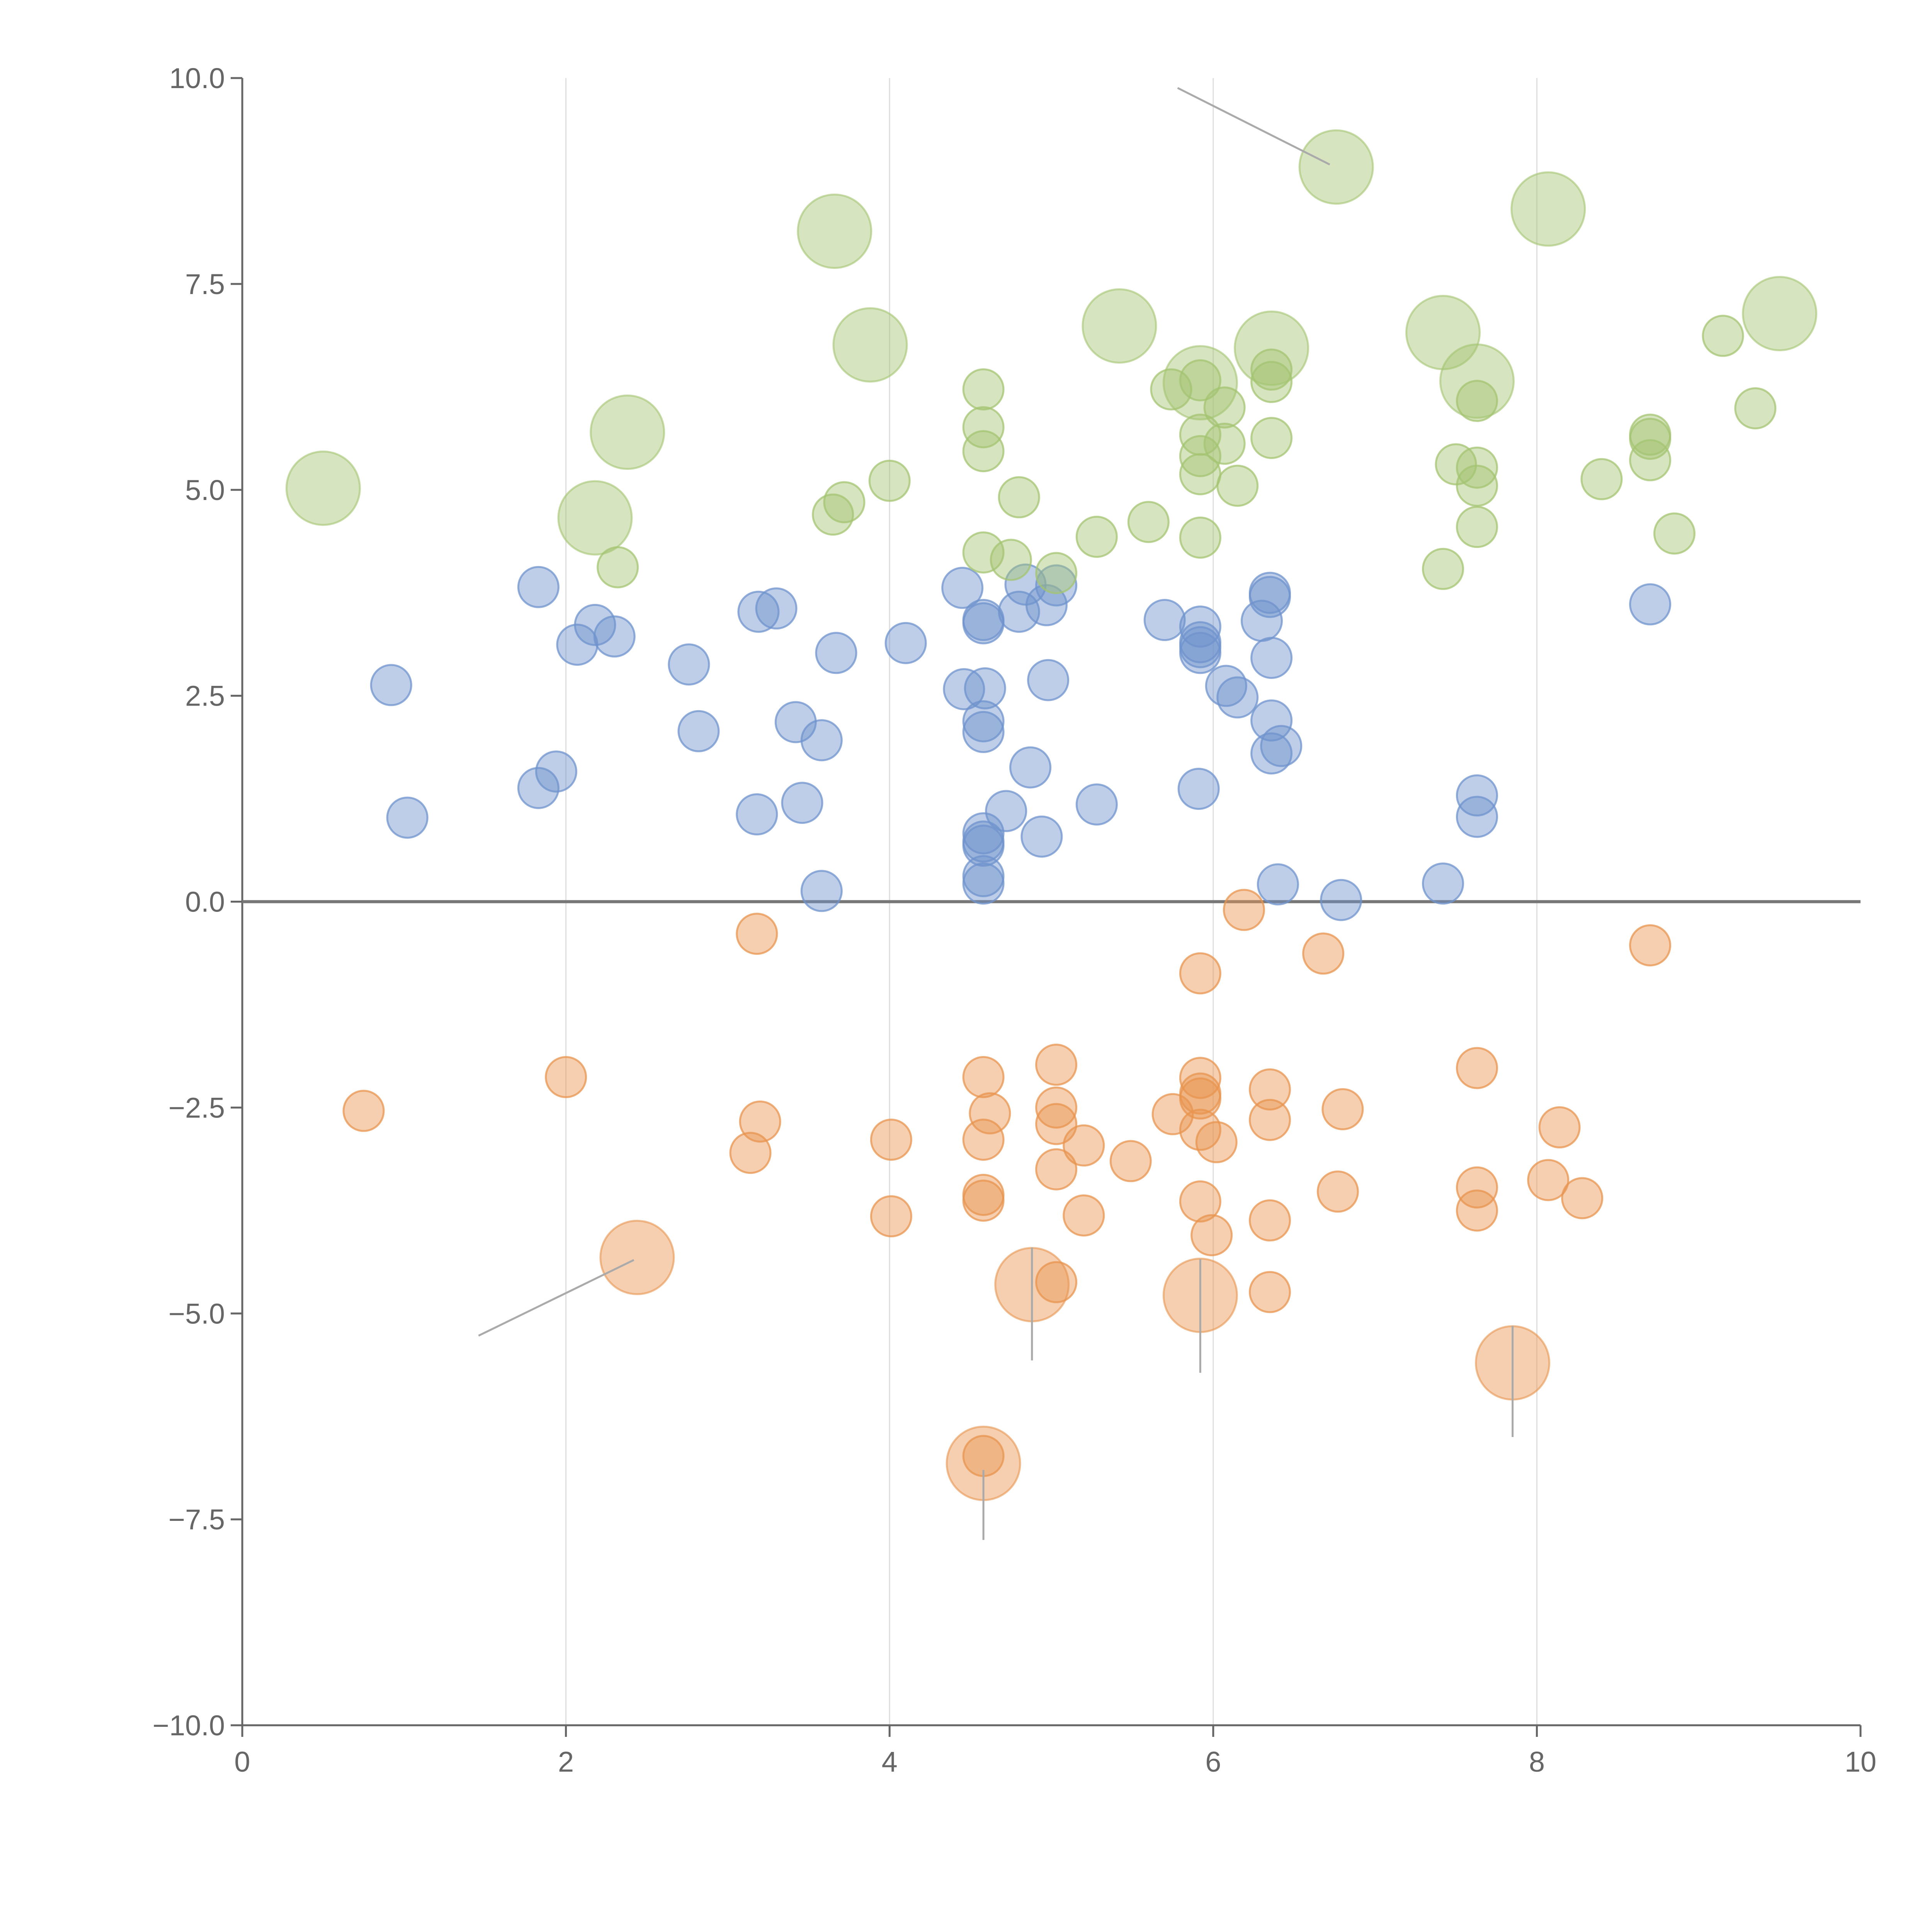 The width and height of the screenshot is (1932, 1932). I want to click on x-tick-label: 10, so click(1860, 1762).